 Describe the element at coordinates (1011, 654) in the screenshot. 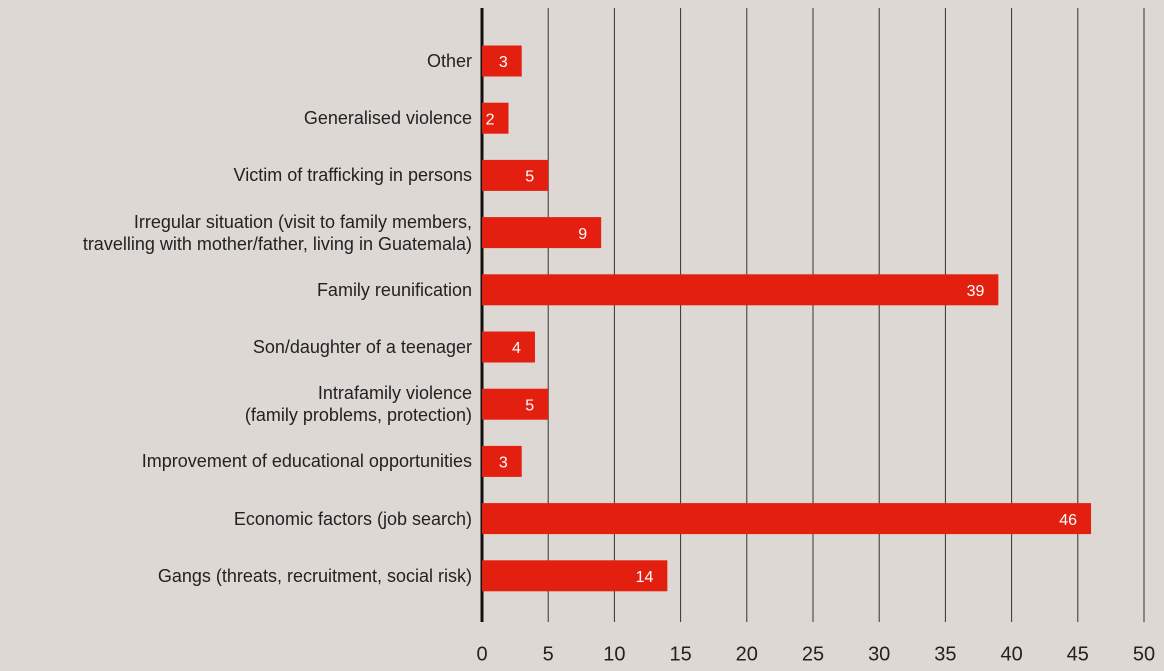

I see `x-tick-label: 40` at that location.